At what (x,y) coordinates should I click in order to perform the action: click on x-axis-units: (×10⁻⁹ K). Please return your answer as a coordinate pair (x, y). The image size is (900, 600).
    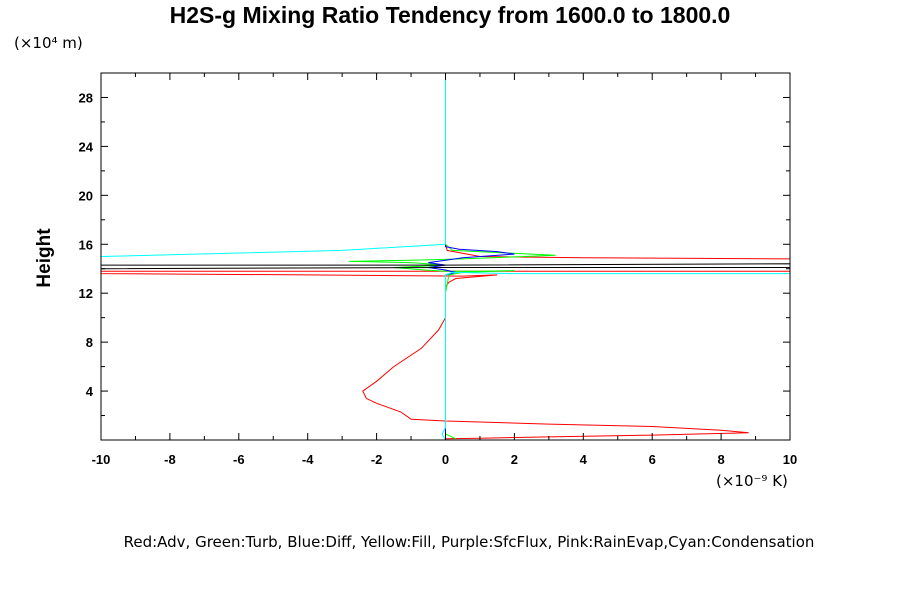
    Looking at the image, I should click on (752, 481).